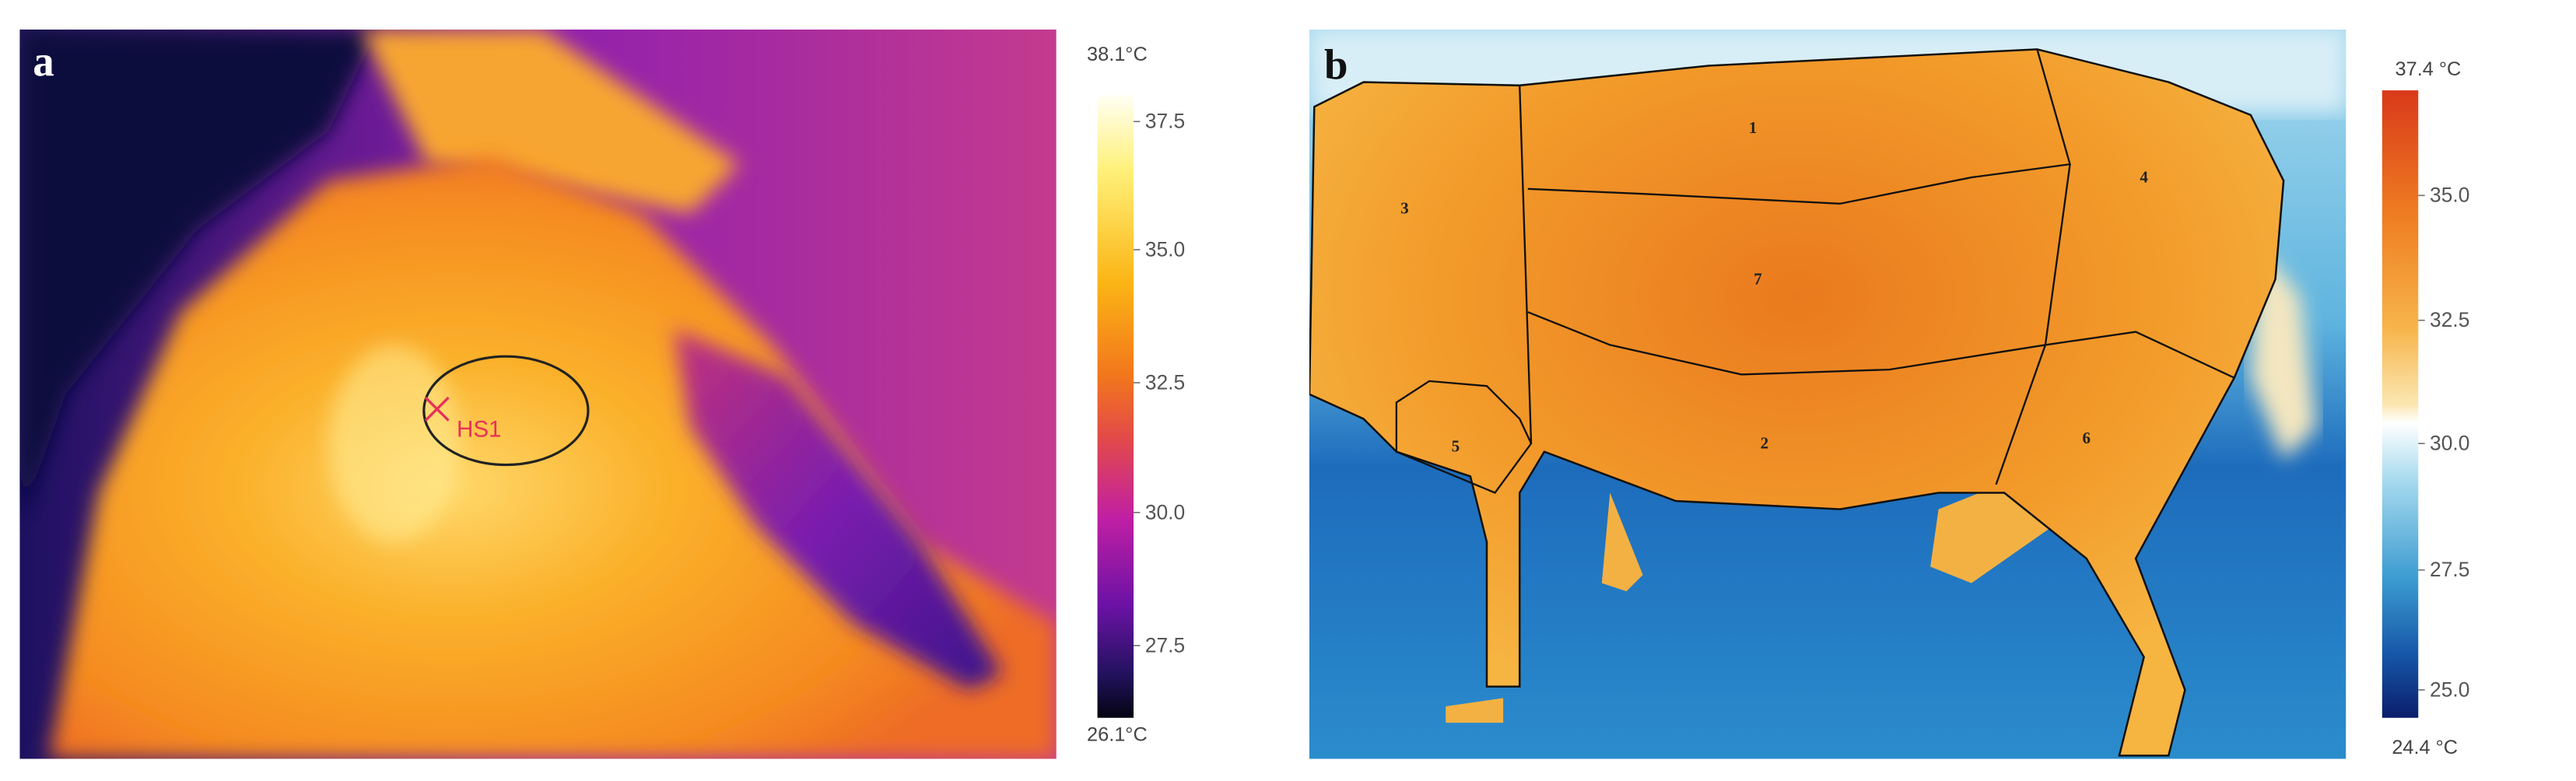 Image resolution: width=2576 pixels, height=781 pixels. I want to click on region-label: 3, so click(1404, 208).